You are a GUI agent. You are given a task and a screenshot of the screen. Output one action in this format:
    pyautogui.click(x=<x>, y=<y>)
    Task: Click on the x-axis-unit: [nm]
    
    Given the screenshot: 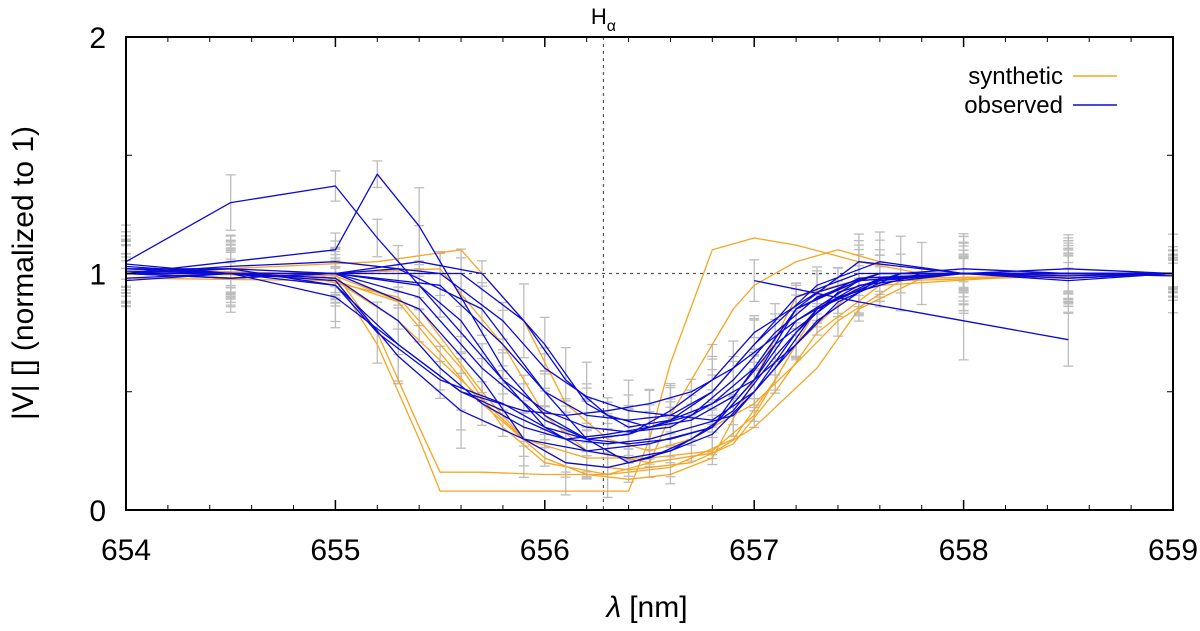 What is the action you would take?
    pyautogui.click(x=658, y=607)
    